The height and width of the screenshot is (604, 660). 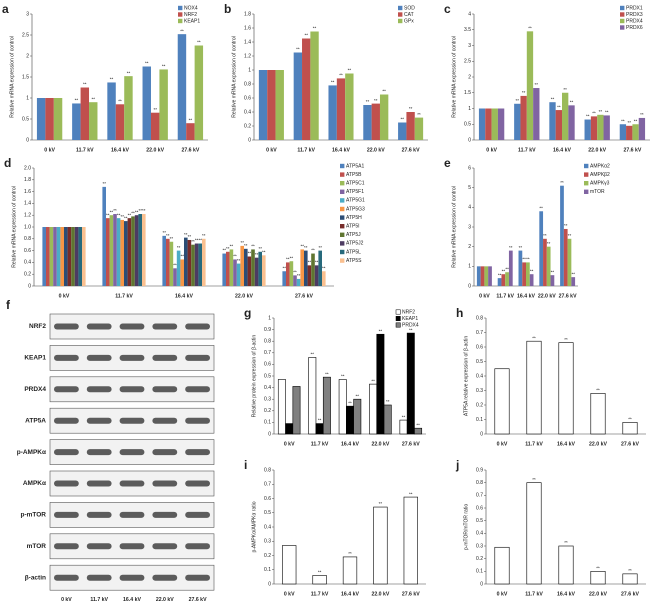 I want to click on y-tick-label: 2, so click(x=469, y=77).